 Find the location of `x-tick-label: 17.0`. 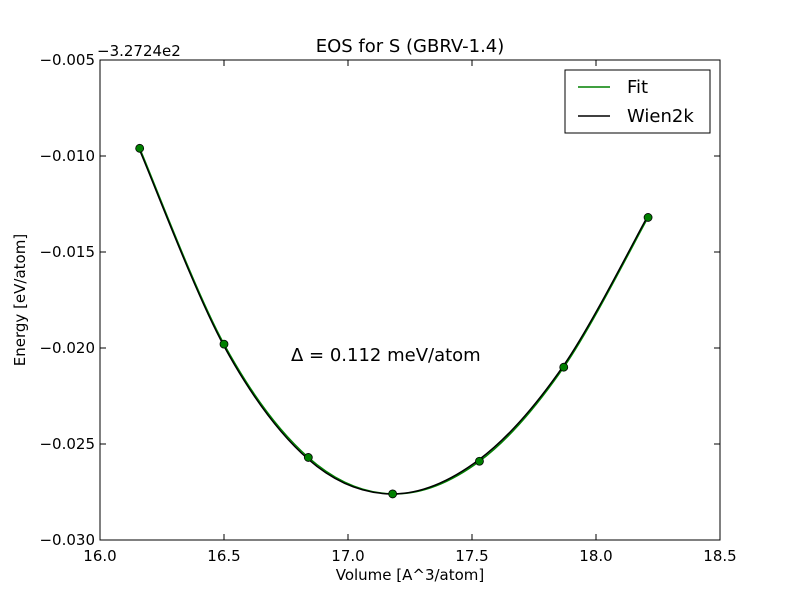

x-tick-label: 17.0 is located at coordinates (347, 556).